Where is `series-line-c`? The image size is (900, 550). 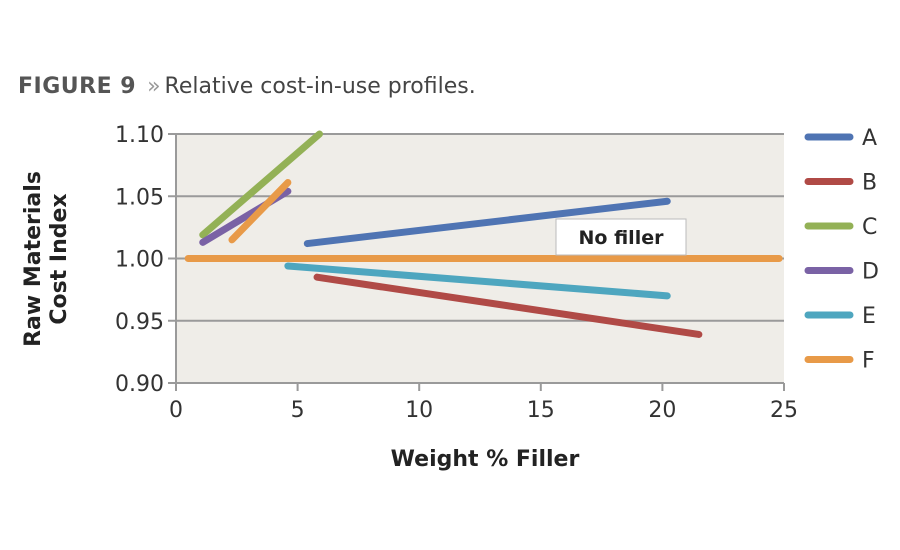
series-line-c is located at coordinates (261, 184).